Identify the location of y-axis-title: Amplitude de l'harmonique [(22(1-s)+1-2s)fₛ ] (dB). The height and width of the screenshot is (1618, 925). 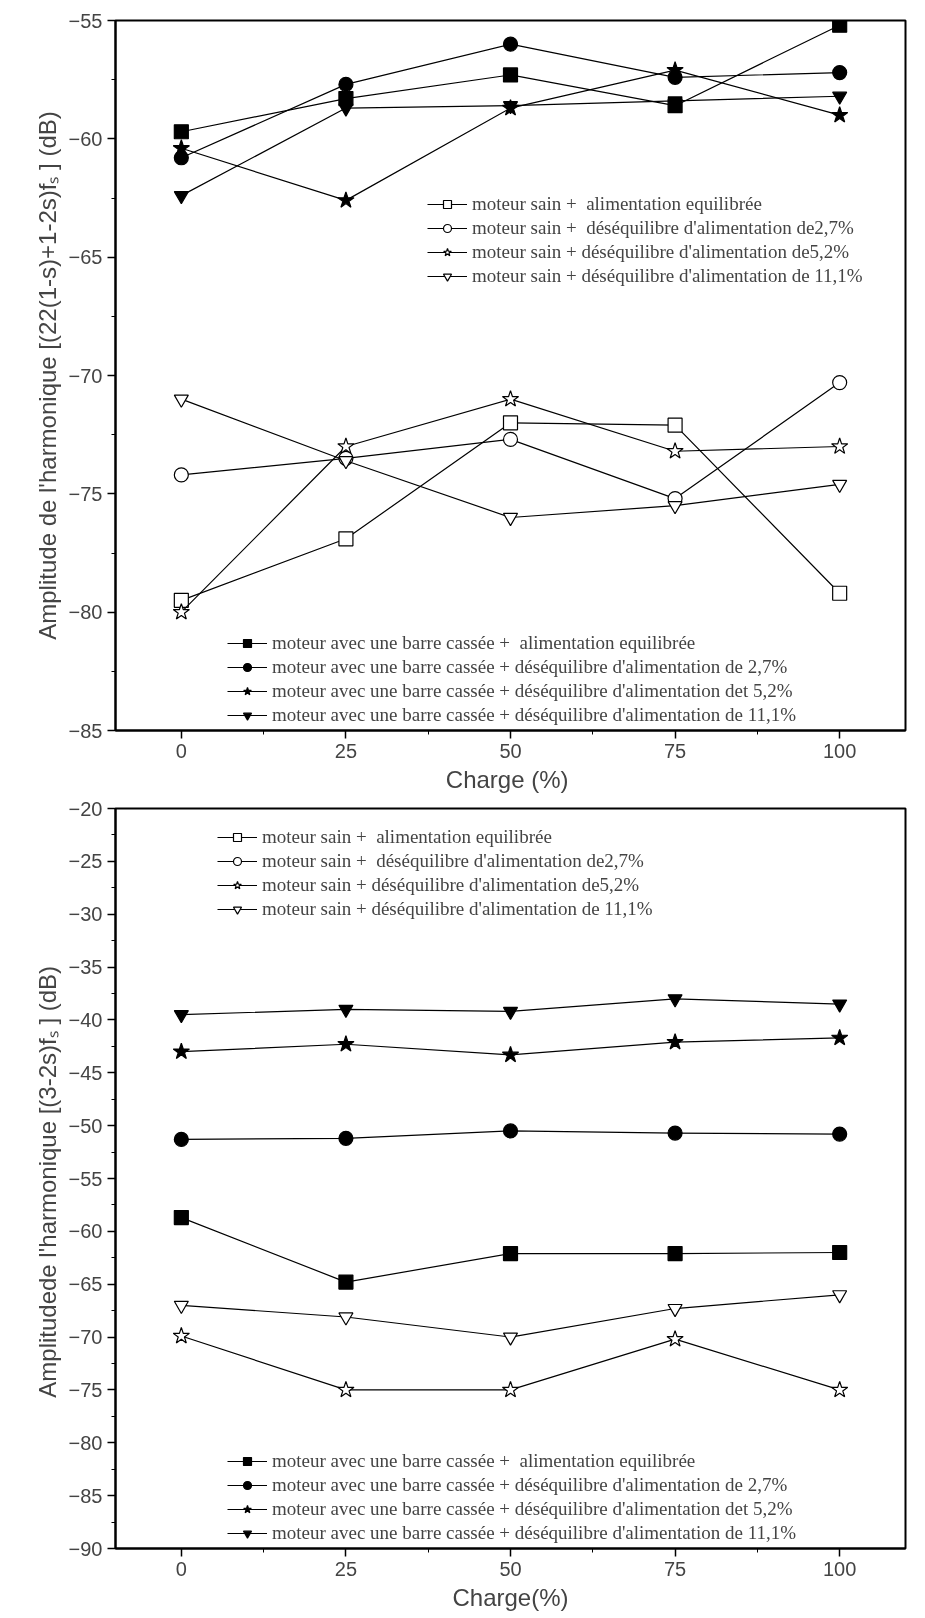
(47, 375).